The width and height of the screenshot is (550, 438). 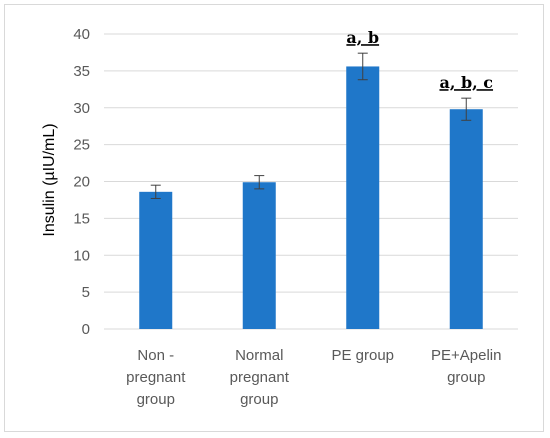 I want to click on significance-label: a, b, so click(x=362, y=37).